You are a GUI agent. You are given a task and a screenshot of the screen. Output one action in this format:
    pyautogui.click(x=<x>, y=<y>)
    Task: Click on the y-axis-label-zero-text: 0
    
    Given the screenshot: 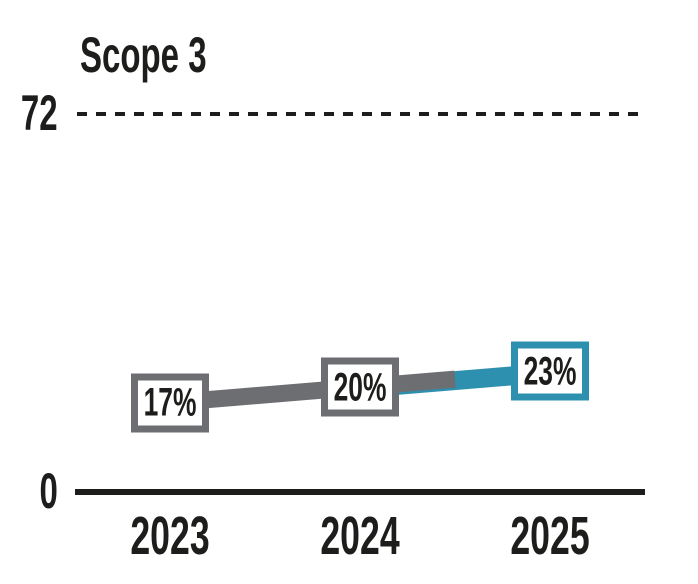 What is the action you would take?
    pyautogui.click(x=48, y=491)
    